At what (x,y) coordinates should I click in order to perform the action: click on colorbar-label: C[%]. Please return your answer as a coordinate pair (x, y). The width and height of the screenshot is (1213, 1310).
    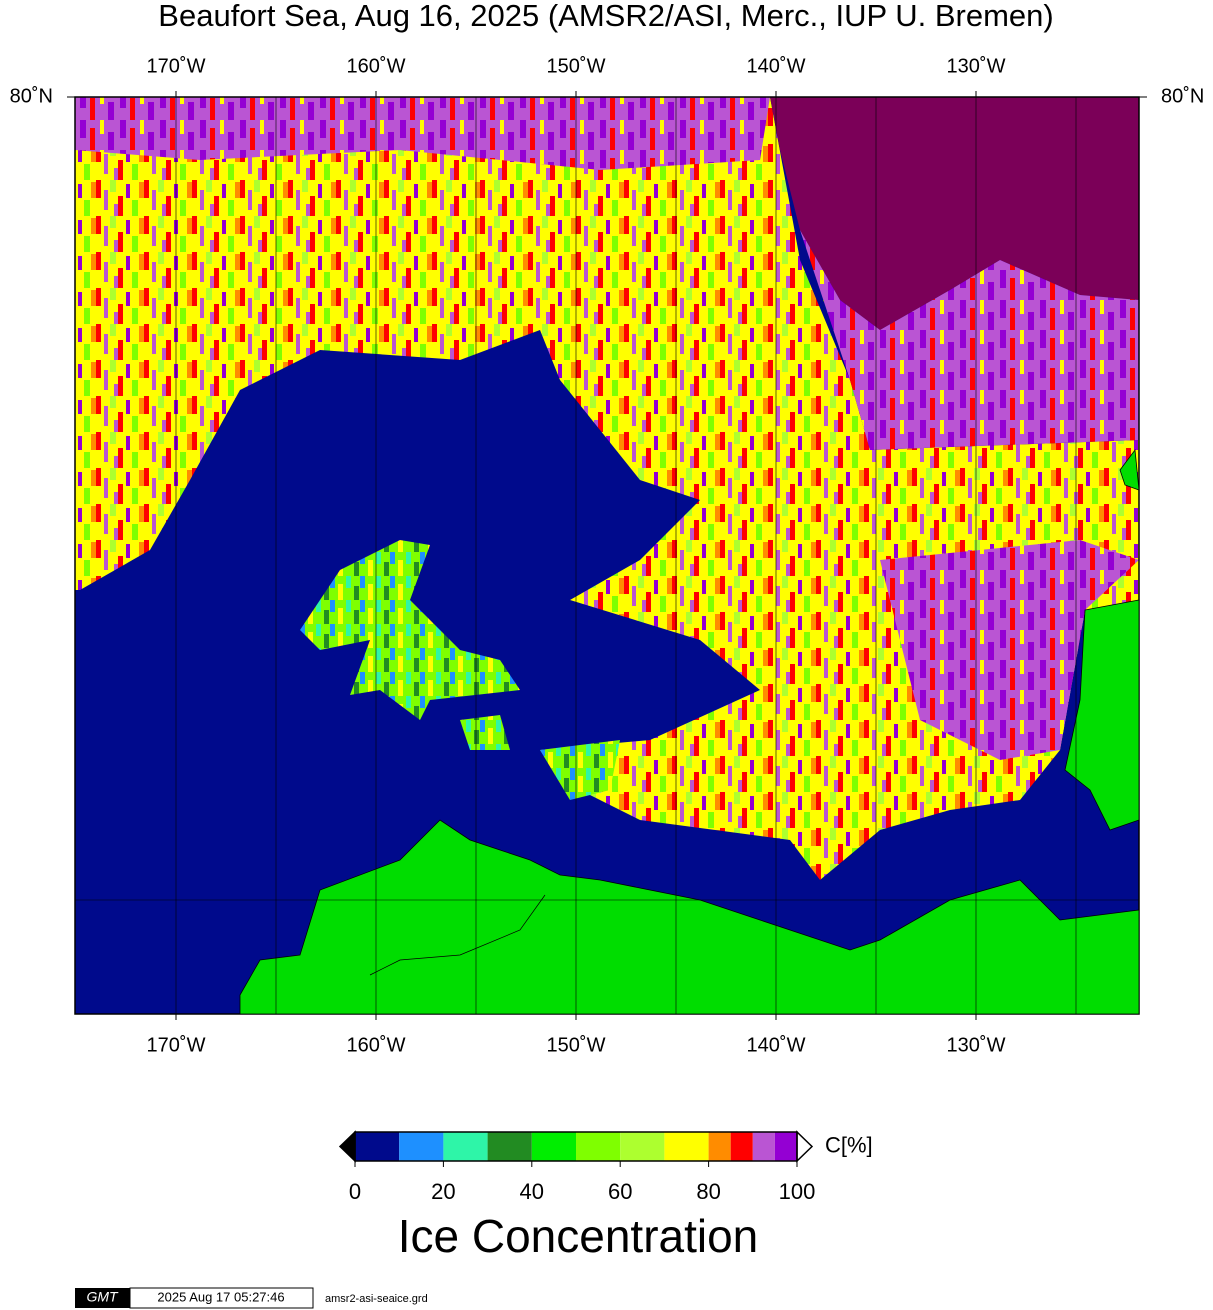
    Looking at the image, I should click on (849, 1144).